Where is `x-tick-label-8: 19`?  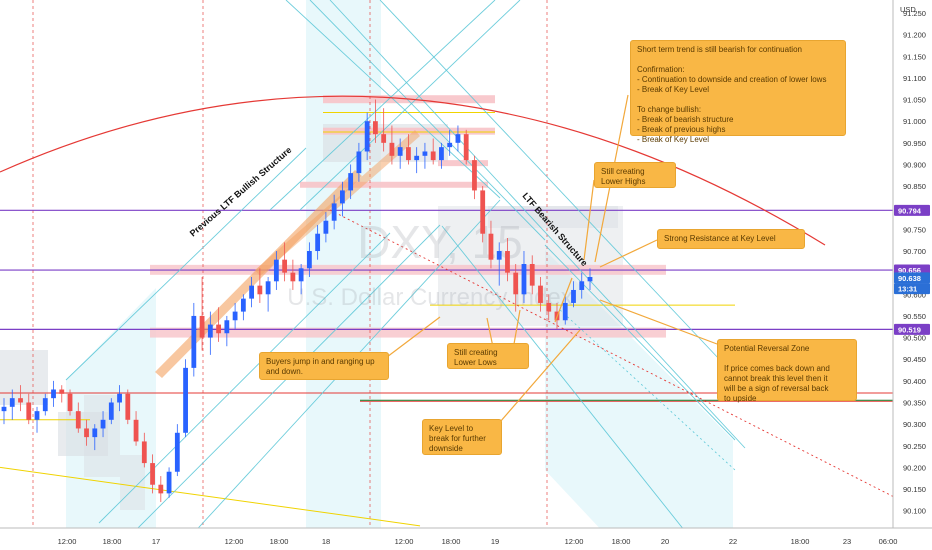
x-tick-label-8: 19 is located at coordinates (495, 541).